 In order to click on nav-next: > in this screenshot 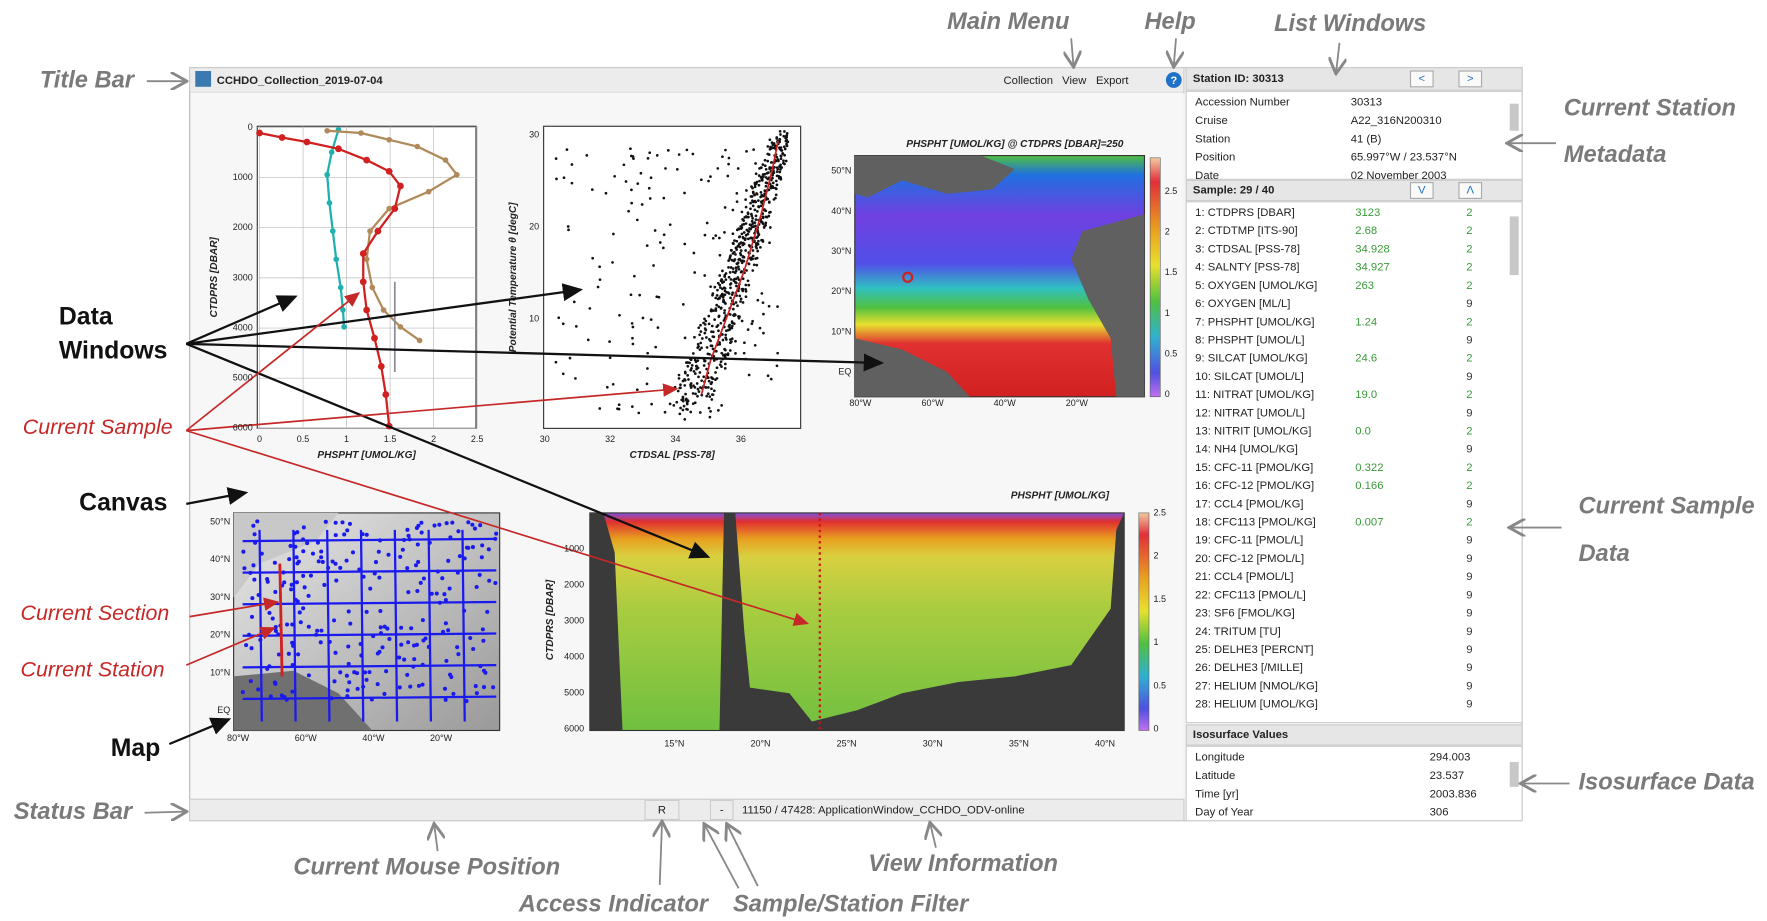, I will do `click(1470, 79)`.